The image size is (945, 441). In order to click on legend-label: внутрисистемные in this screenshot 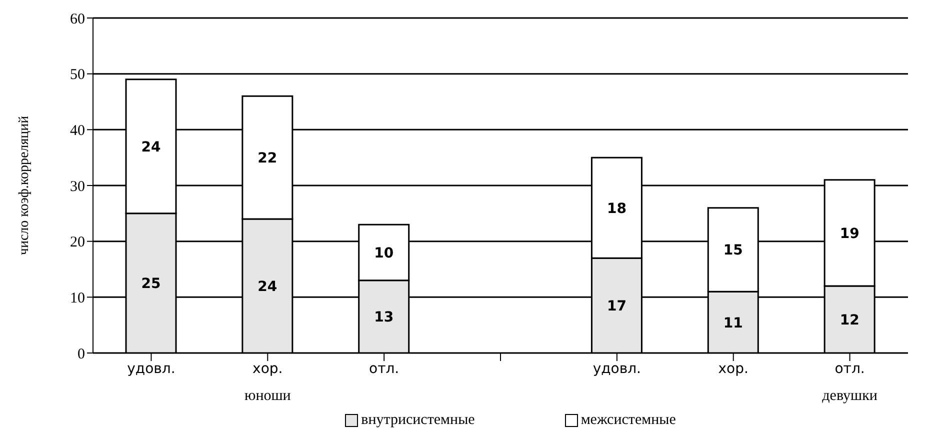, I will do `click(417, 420)`.